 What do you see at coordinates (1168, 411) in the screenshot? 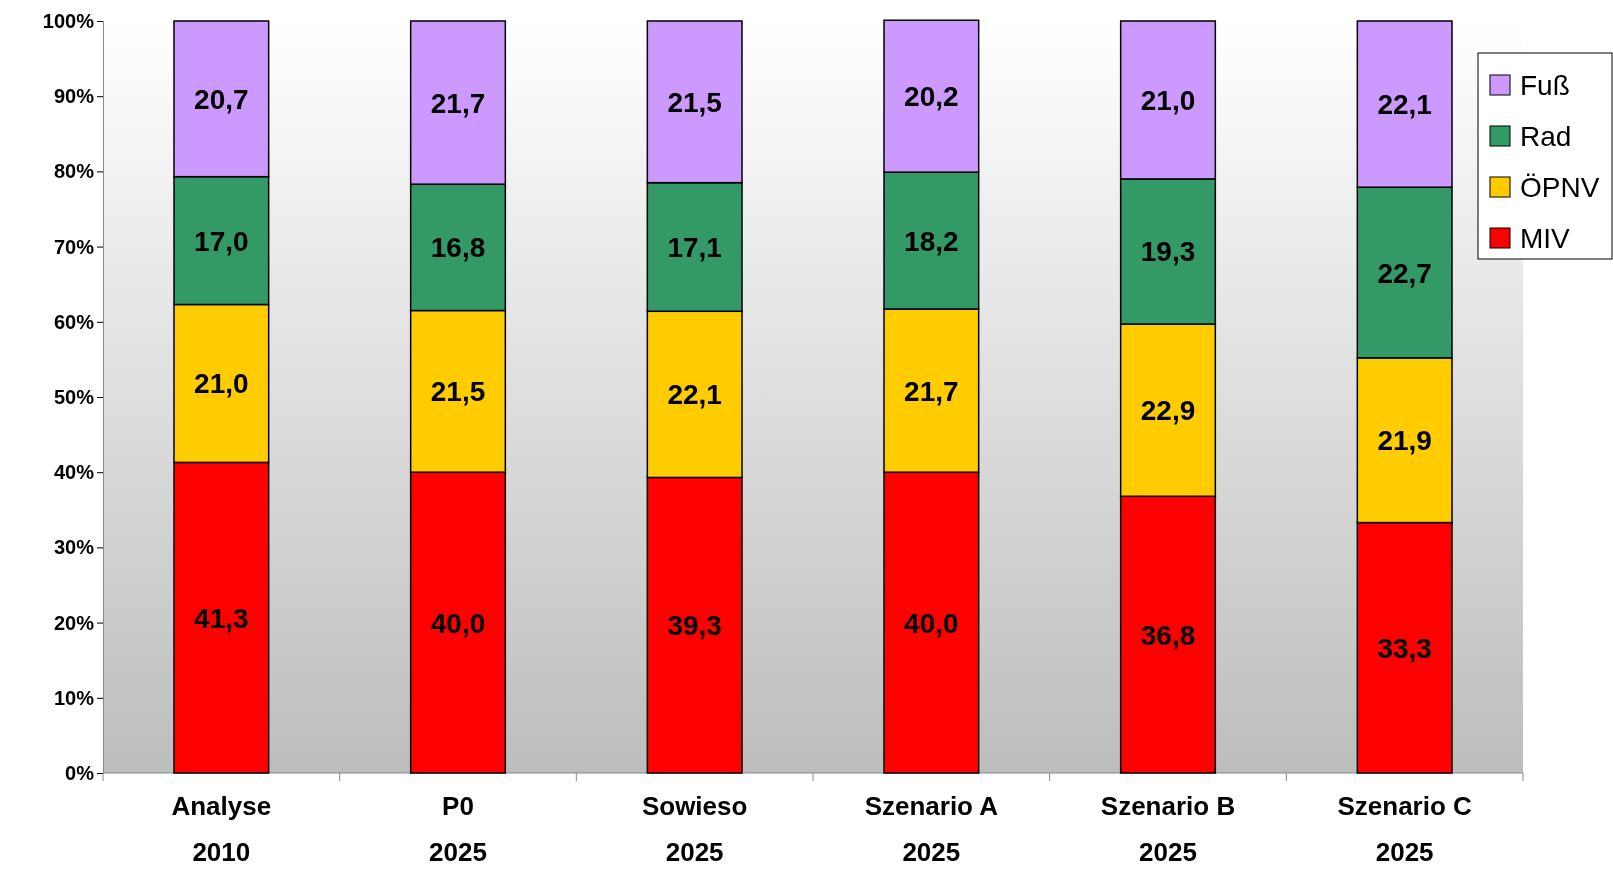
I see `data-label: 22,9` at bounding box center [1168, 411].